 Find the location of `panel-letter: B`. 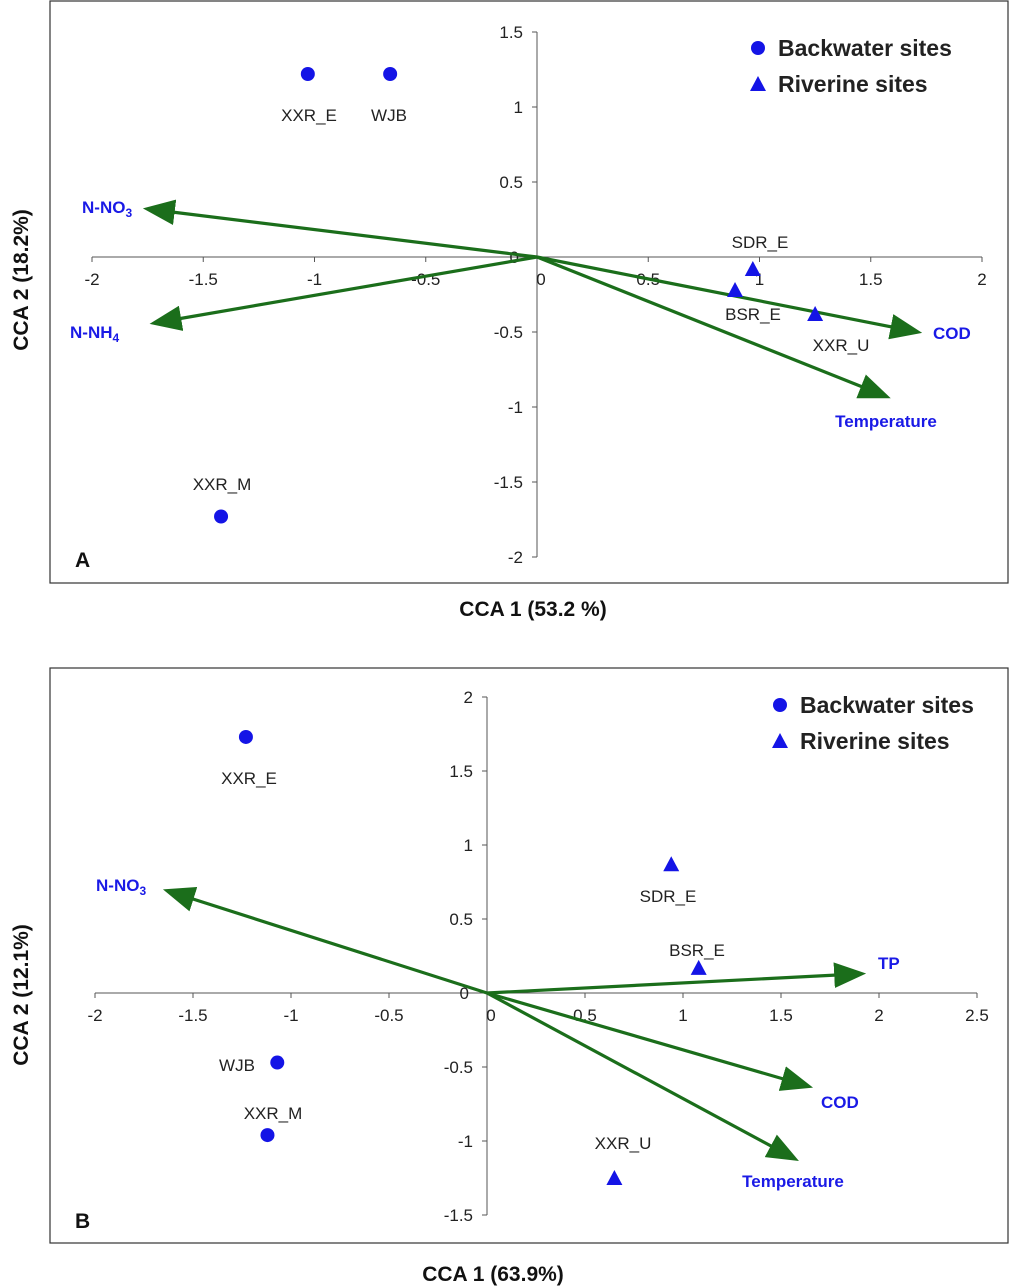

panel-letter: B is located at coordinates (82, 1221).